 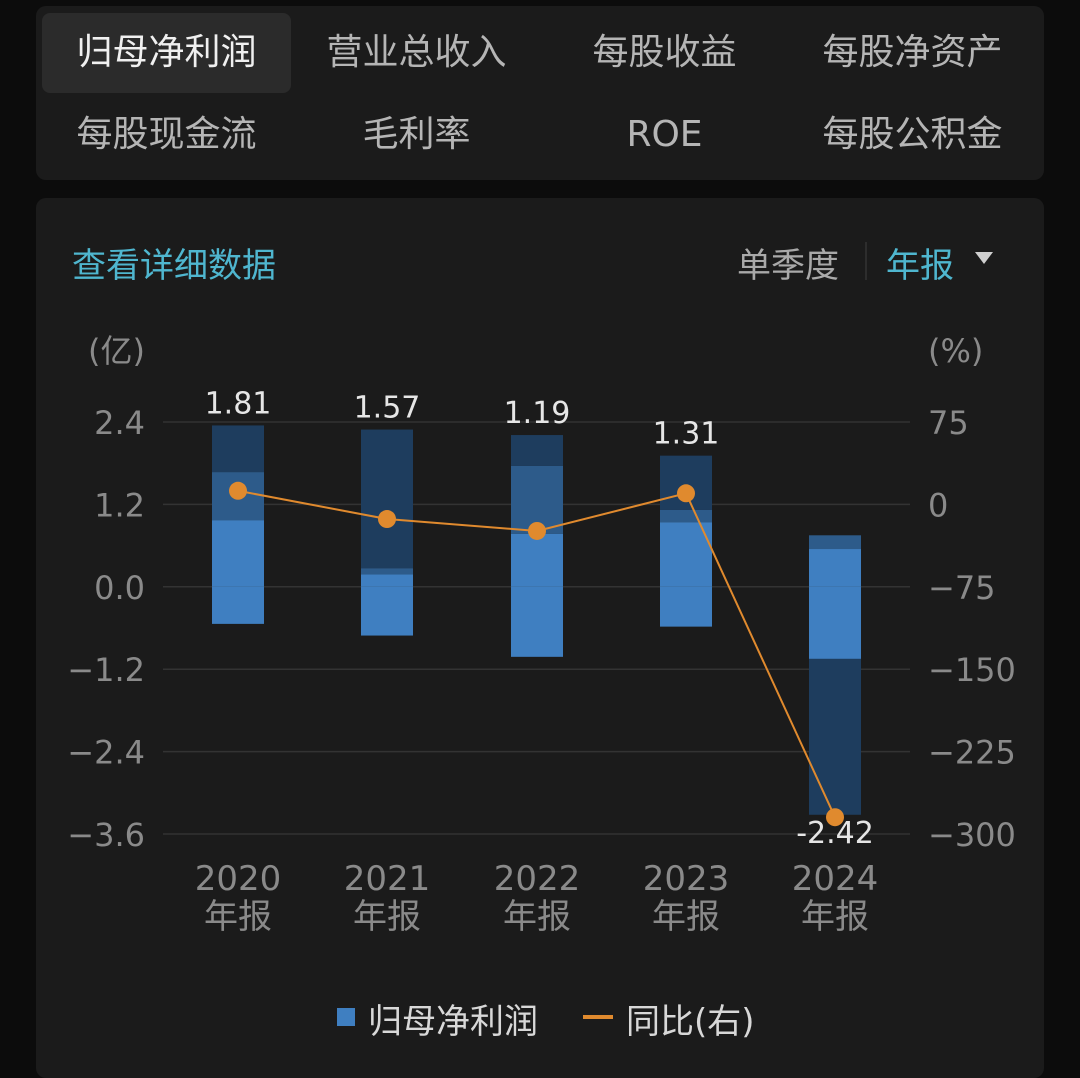 What do you see at coordinates (119, 423) in the screenshot?
I see `y-tick-label: 2.4` at bounding box center [119, 423].